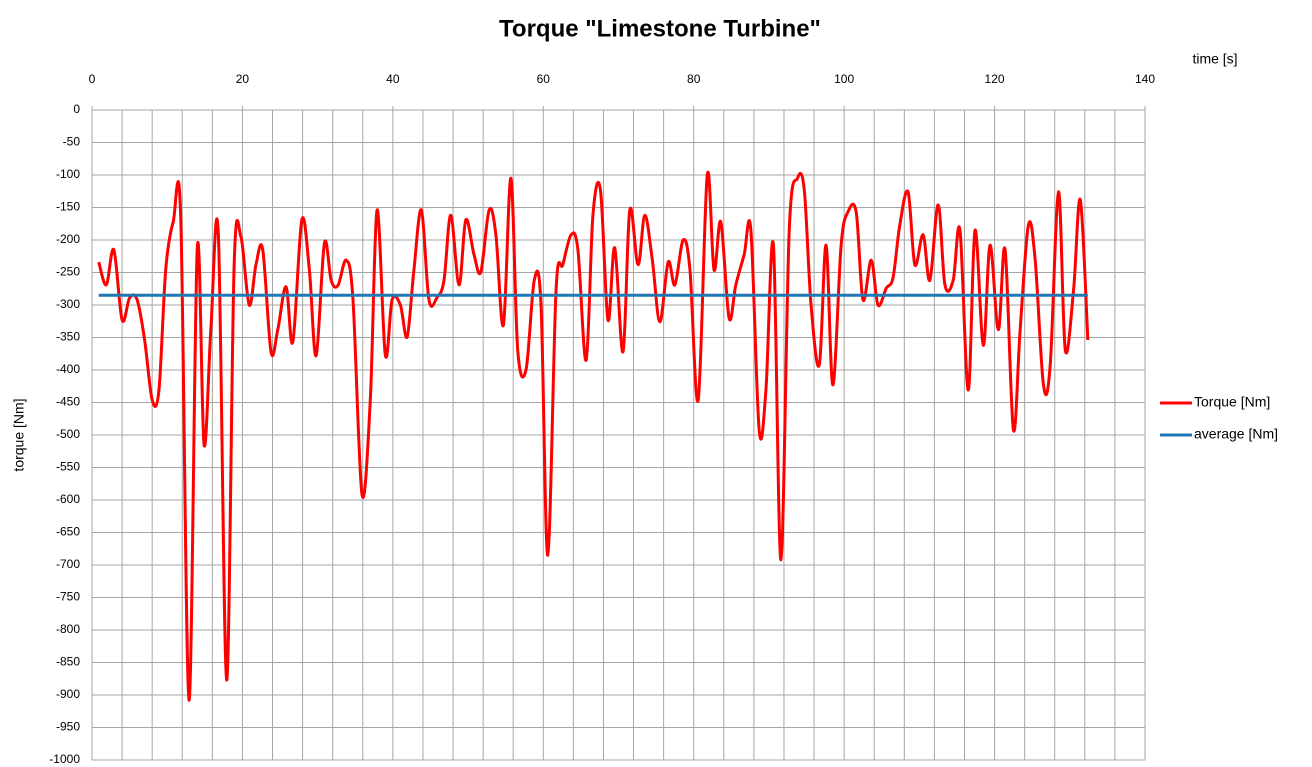  Describe the element at coordinates (544, 79) in the screenshot. I see `x-tick-label: 60` at that location.